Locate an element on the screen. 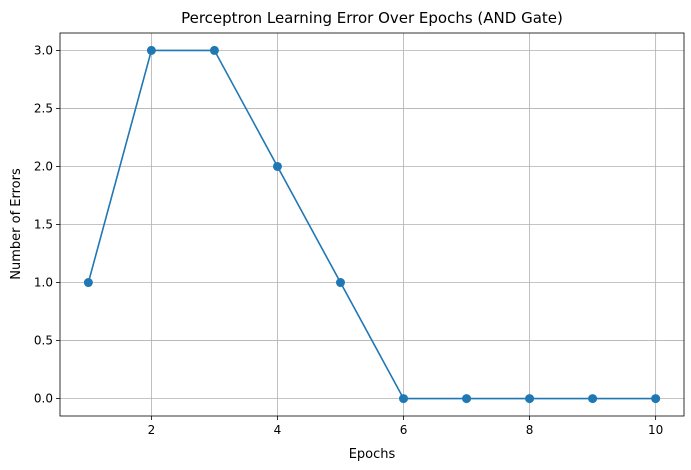 This screenshot has width=691, height=470. y-tick-label: 2.0 is located at coordinates (43, 166).